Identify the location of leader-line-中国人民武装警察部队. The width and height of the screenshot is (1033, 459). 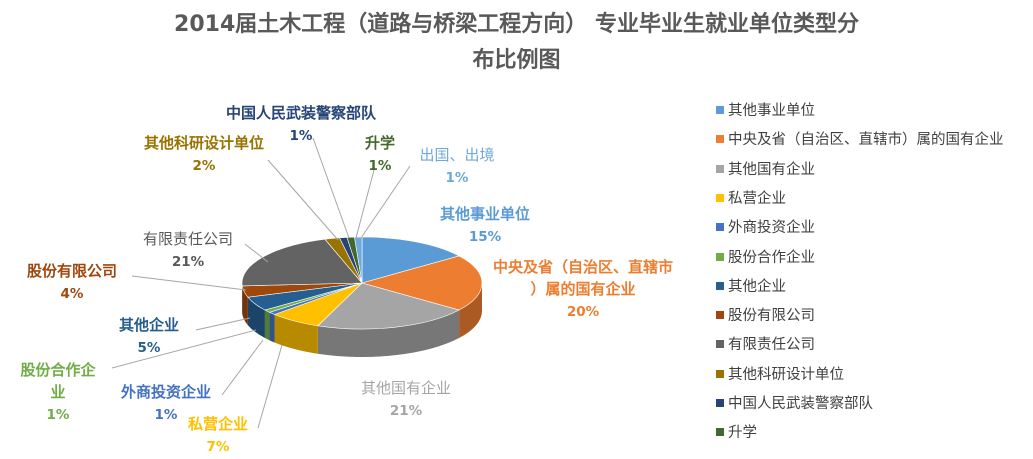
(331, 188).